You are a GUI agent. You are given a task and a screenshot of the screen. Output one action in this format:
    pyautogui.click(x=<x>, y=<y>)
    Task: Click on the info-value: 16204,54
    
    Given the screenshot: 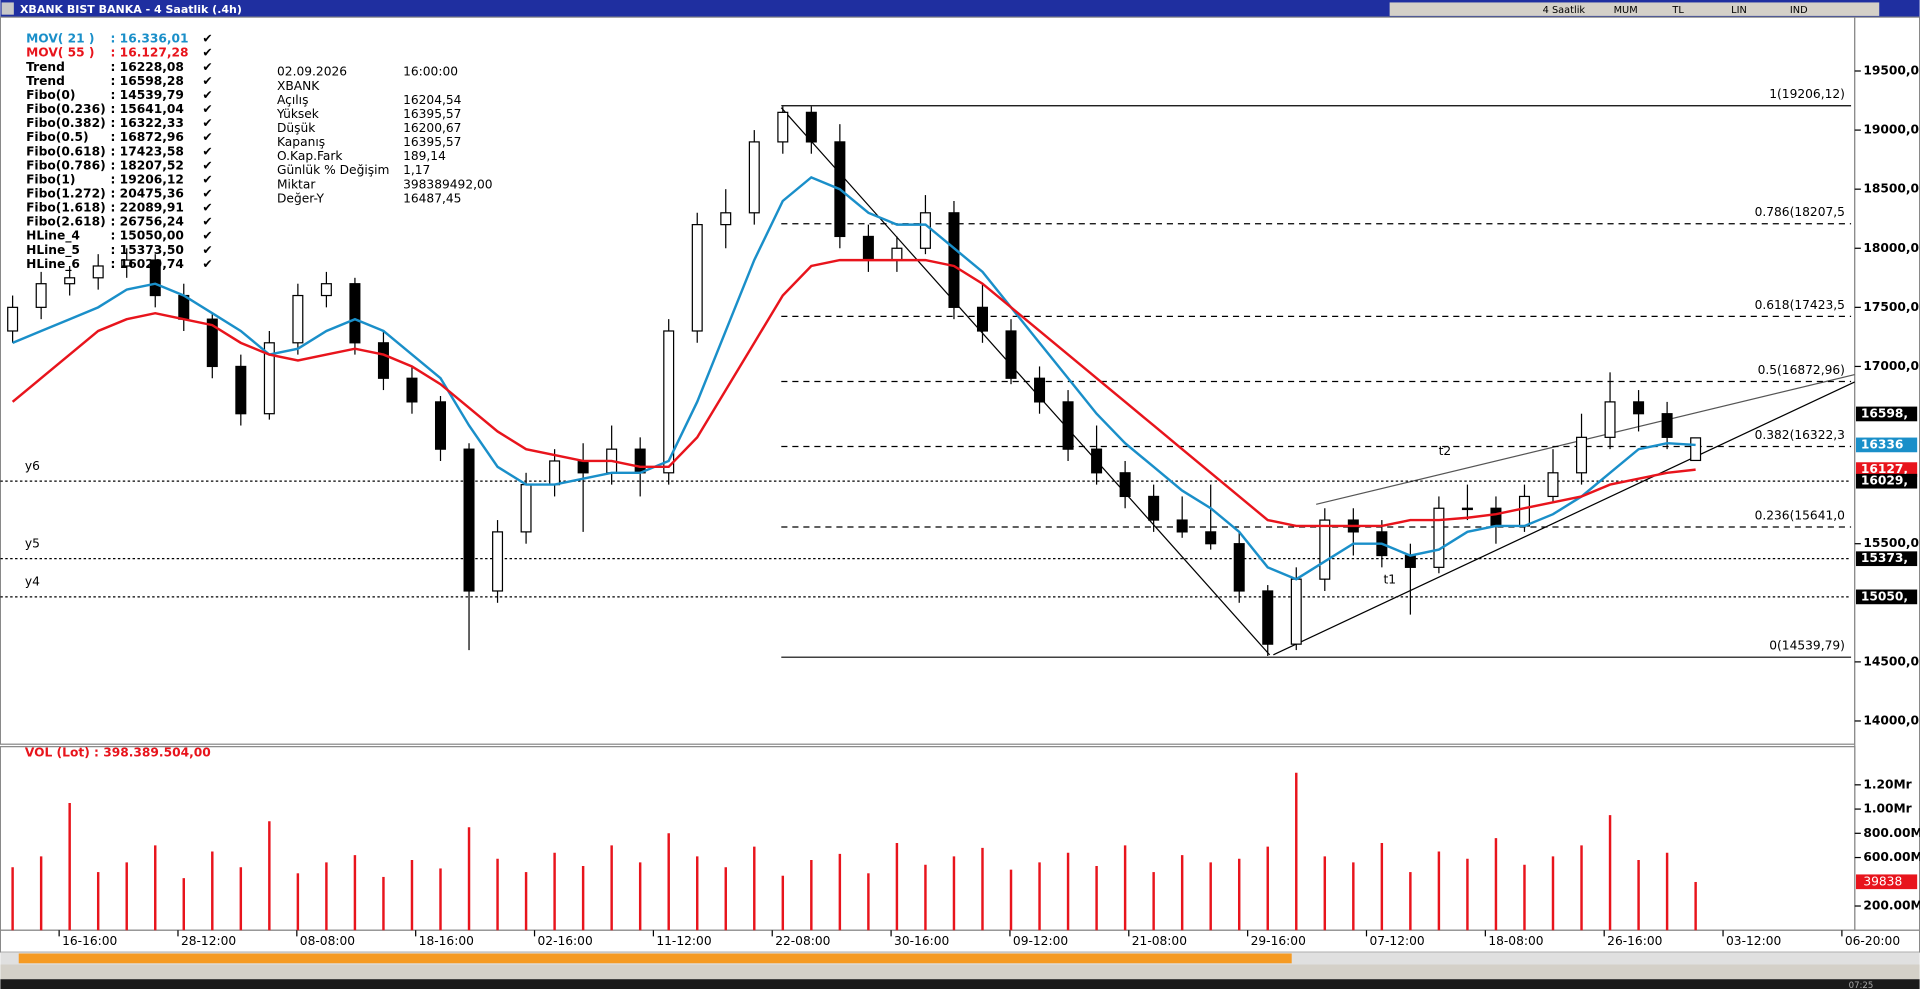 What is the action you would take?
    pyautogui.click(x=432, y=100)
    